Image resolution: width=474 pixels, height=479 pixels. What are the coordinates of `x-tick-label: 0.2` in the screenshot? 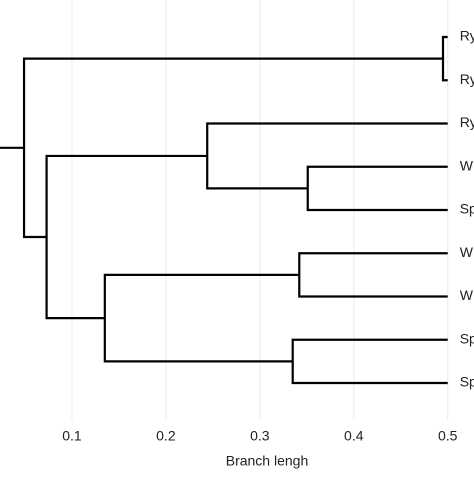 It's located at (166, 436).